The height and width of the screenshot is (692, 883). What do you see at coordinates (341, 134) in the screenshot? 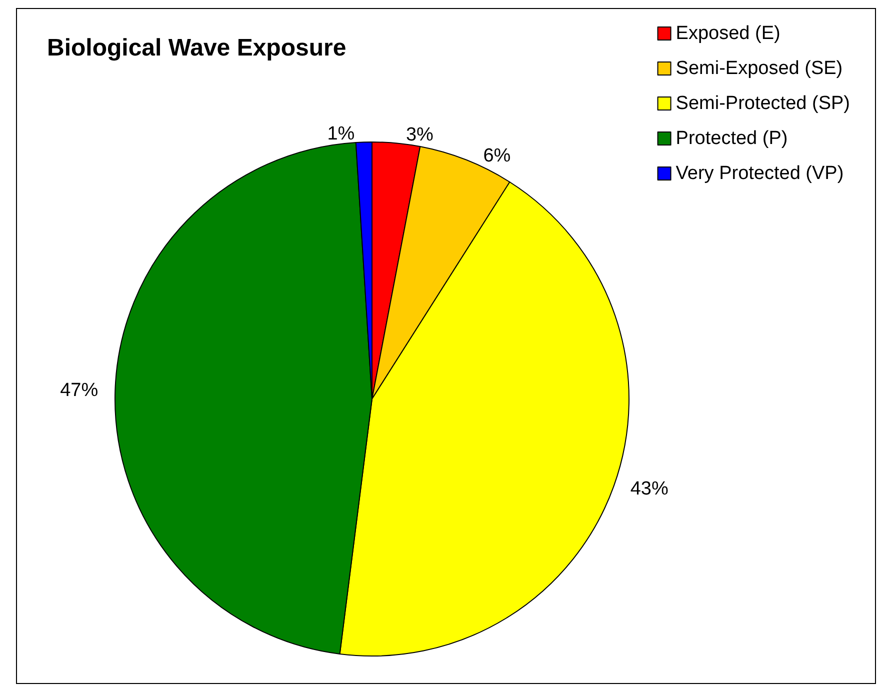
I see `data-label: 1%` at bounding box center [341, 134].